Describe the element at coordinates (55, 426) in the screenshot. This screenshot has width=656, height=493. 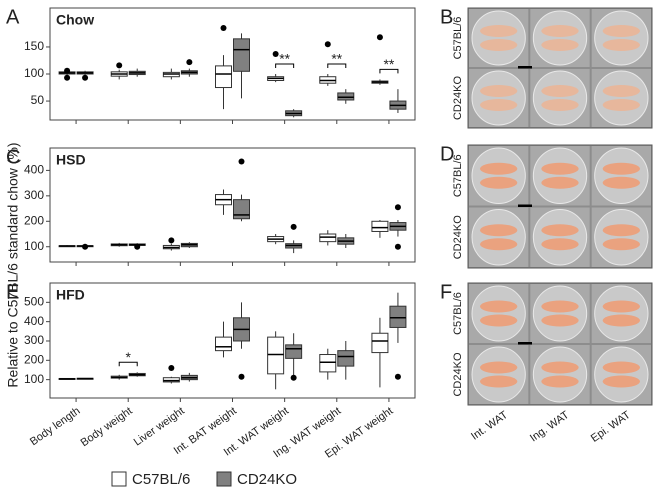
I see `x-tick-label: Body length` at that location.